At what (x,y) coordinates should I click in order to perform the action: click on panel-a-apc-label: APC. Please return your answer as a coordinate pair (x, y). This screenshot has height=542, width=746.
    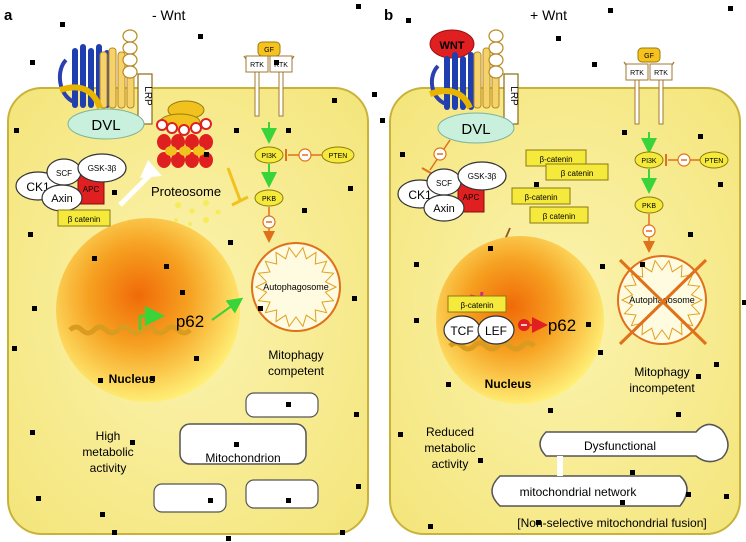
    Looking at the image, I should click on (91, 189).